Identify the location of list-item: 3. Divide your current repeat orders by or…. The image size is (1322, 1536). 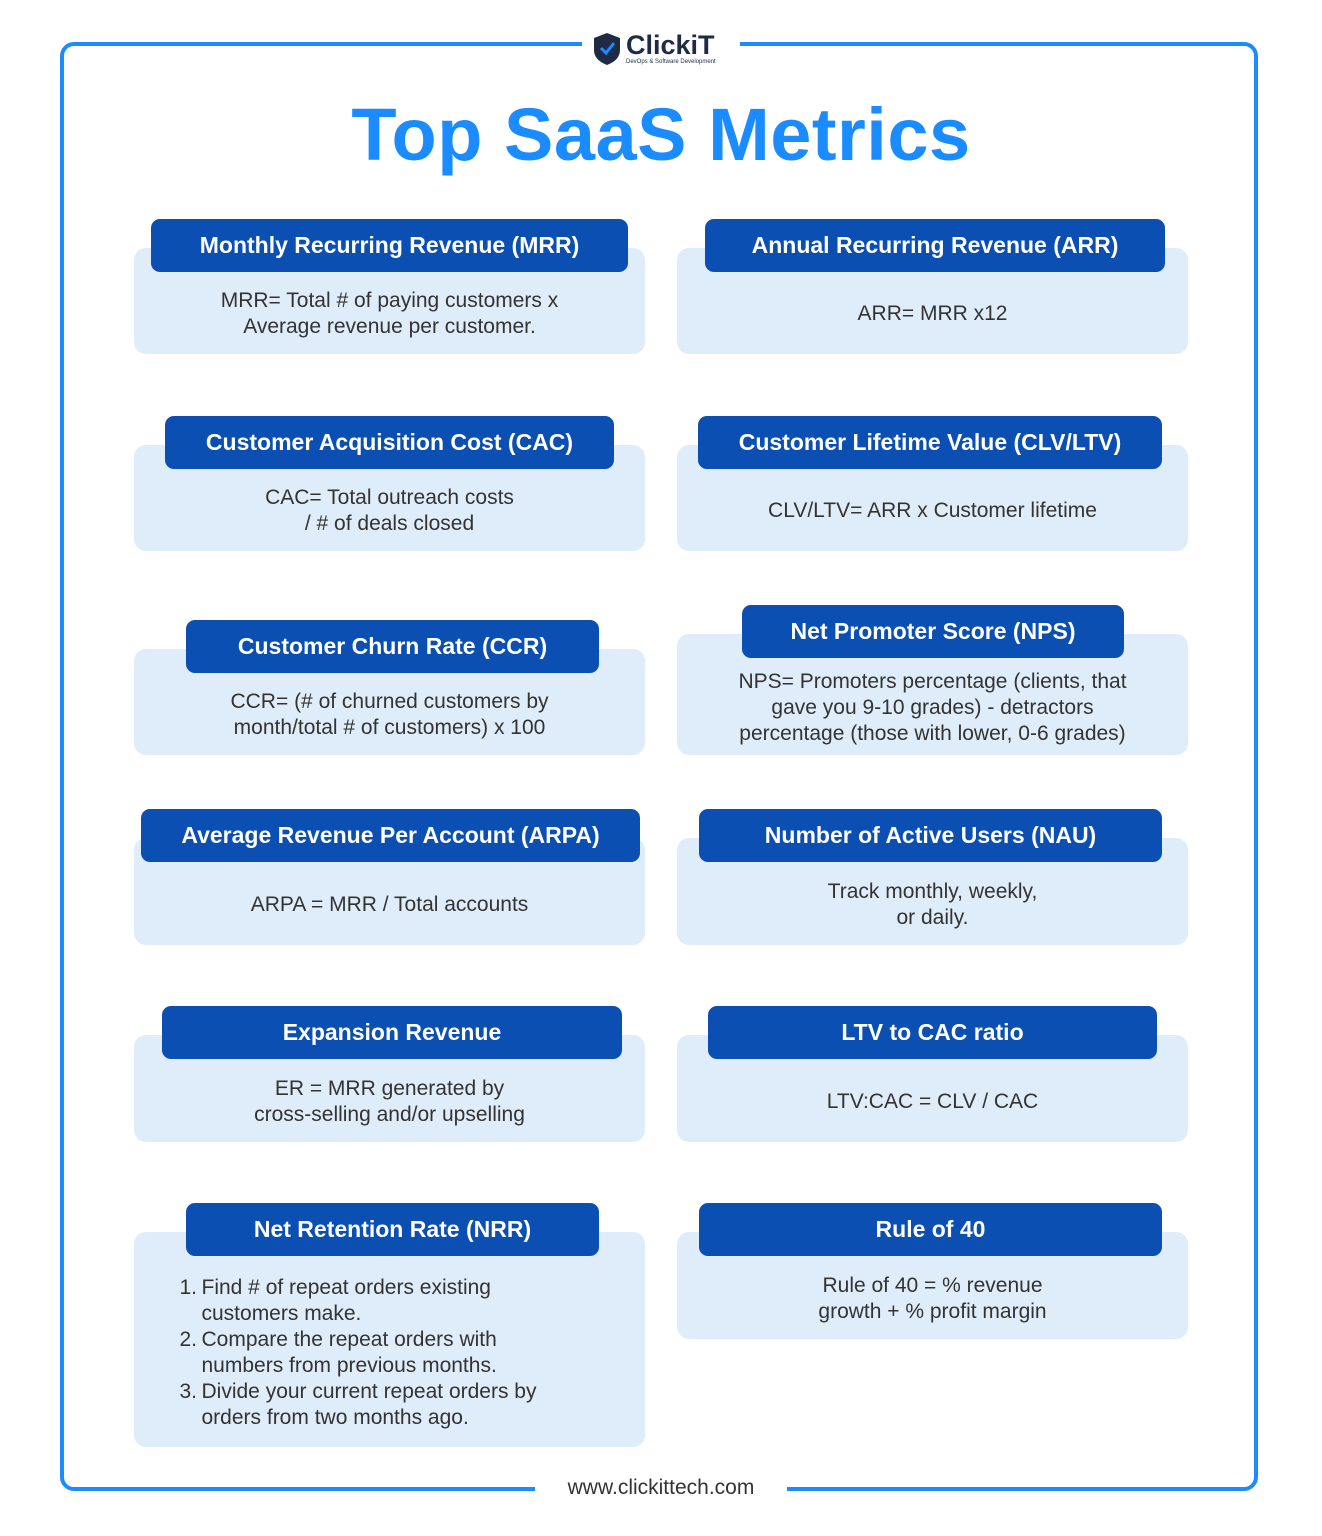
(390, 1405).